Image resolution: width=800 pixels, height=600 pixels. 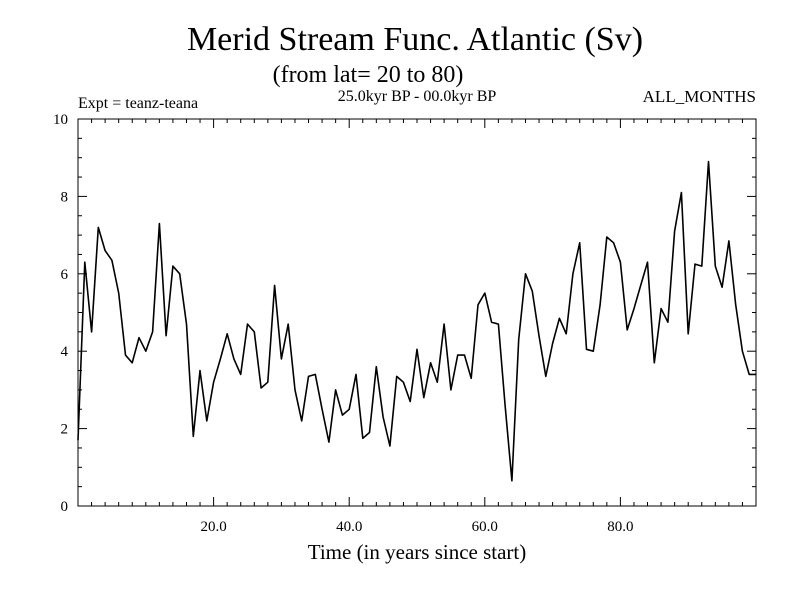 What do you see at coordinates (138, 103) in the screenshot?
I see `experiment-annotation: Expt = teanz-teana` at bounding box center [138, 103].